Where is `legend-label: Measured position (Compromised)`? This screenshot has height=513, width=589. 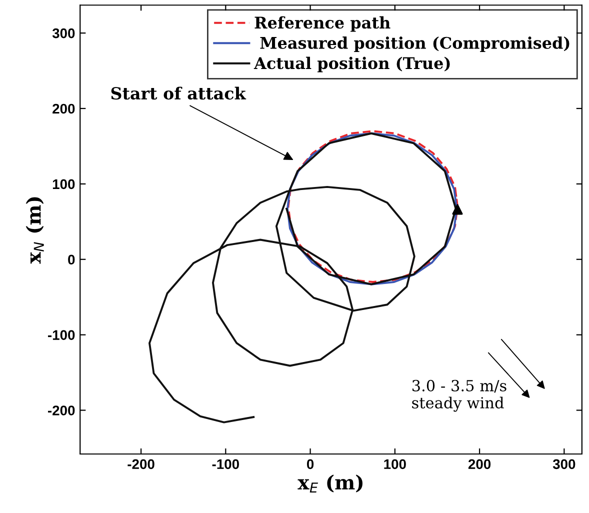
legend-label: Measured position (Compromised) is located at coordinates (415, 44).